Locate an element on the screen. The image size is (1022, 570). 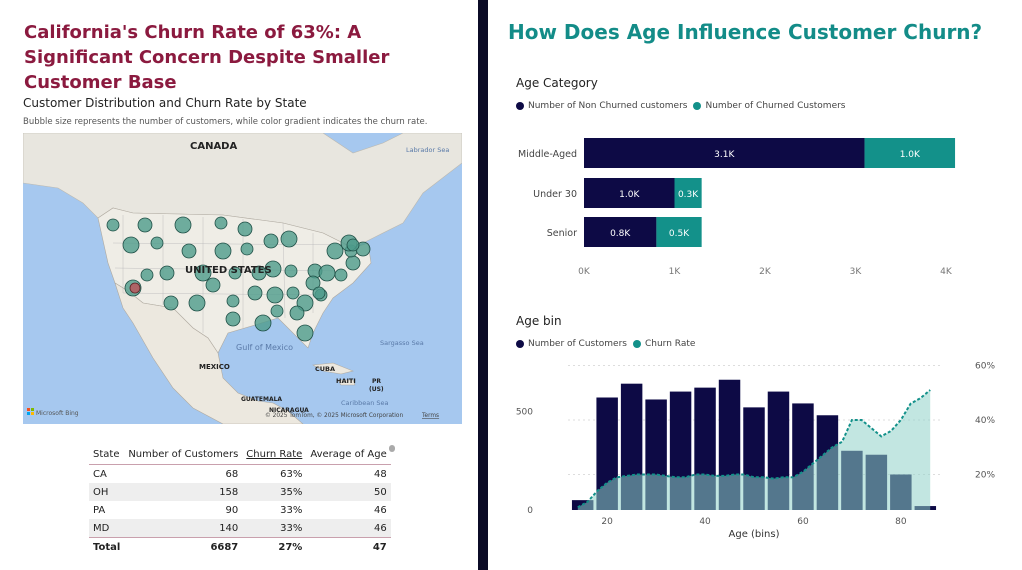
state-bubble-ca is located at coordinates (135, 288).